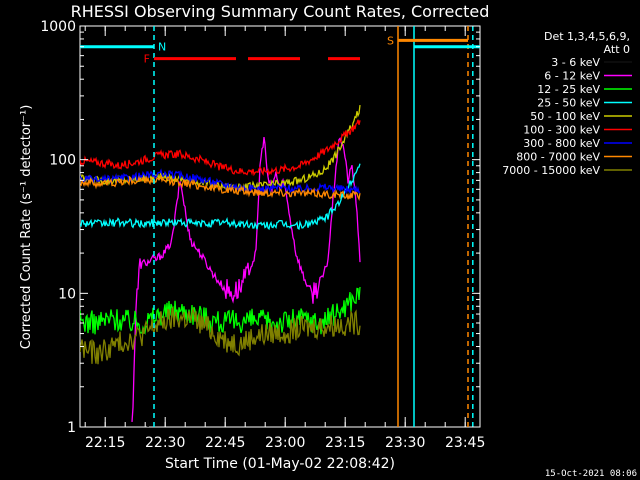  What do you see at coordinates (572, 76) in the screenshot?
I see `legend-label: 6 - 12 keV` at bounding box center [572, 76].